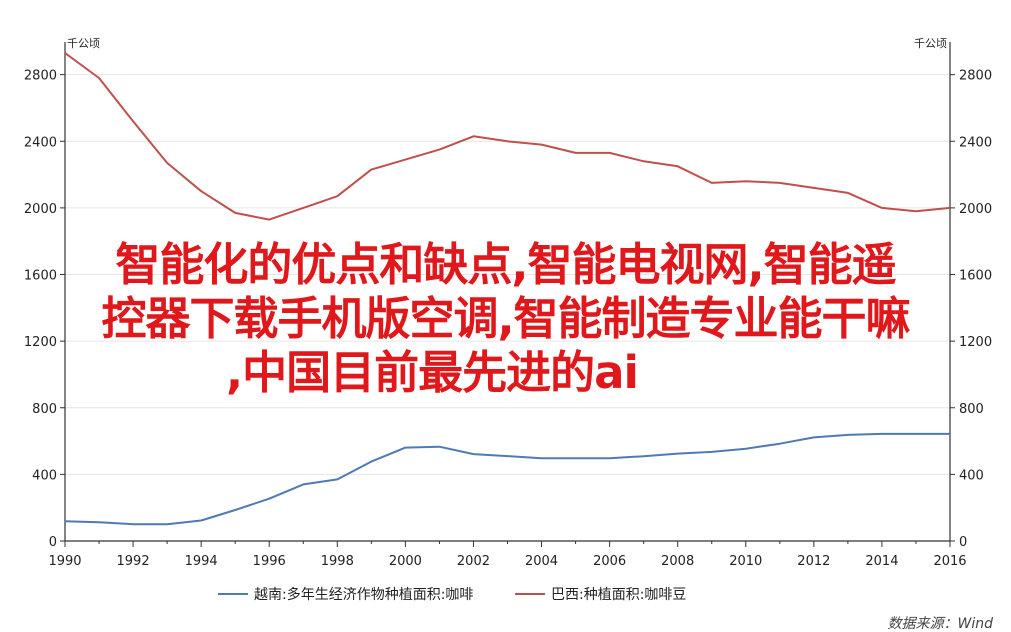 This screenshot has width=1011, height=632. What do you see at coordinates (269, 561) in the screenshot?
I see `x-tick-label: 1996` at bounding box center [269, 561].